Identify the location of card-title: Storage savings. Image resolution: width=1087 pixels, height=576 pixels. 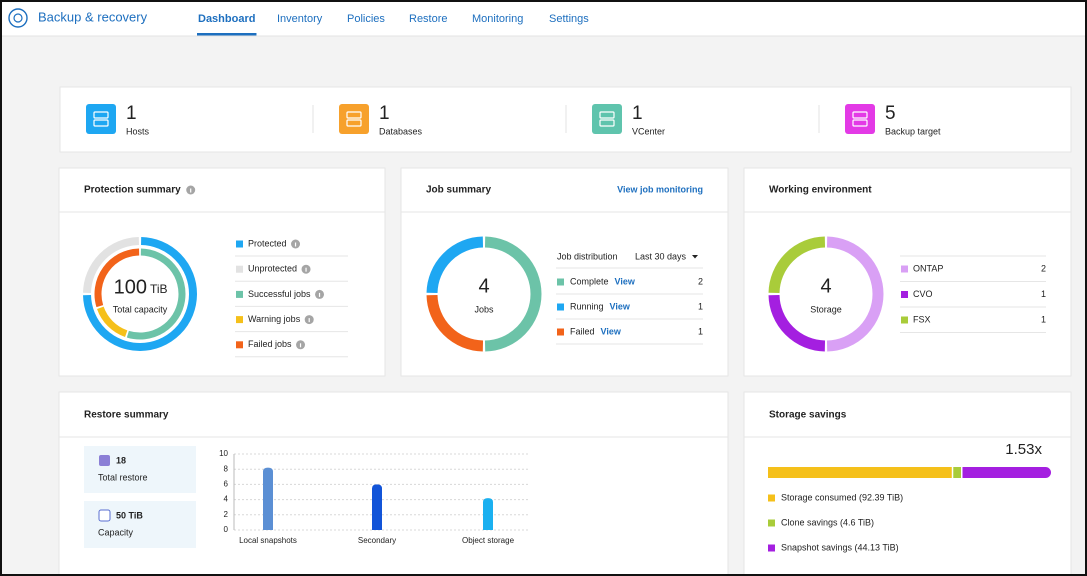
(808, 415).